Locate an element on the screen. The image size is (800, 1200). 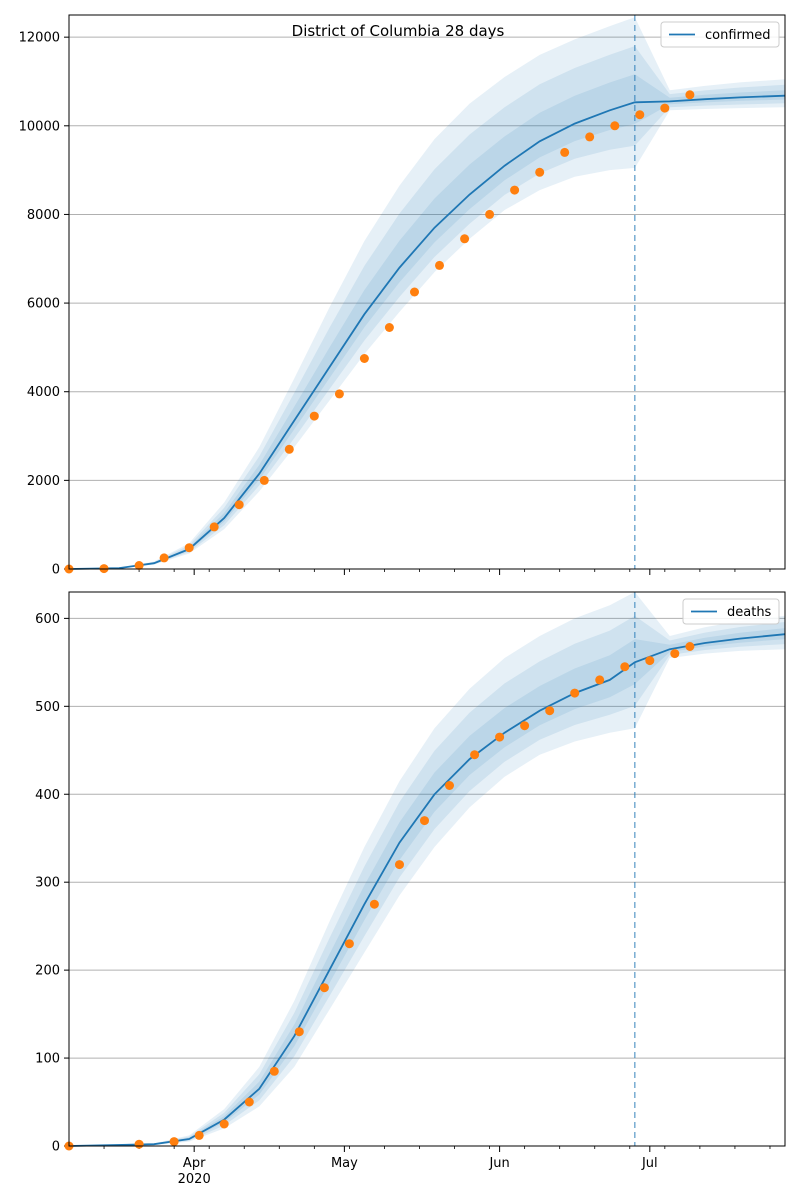
x-tick-label: Jul is located at coordinates (649, 1163).